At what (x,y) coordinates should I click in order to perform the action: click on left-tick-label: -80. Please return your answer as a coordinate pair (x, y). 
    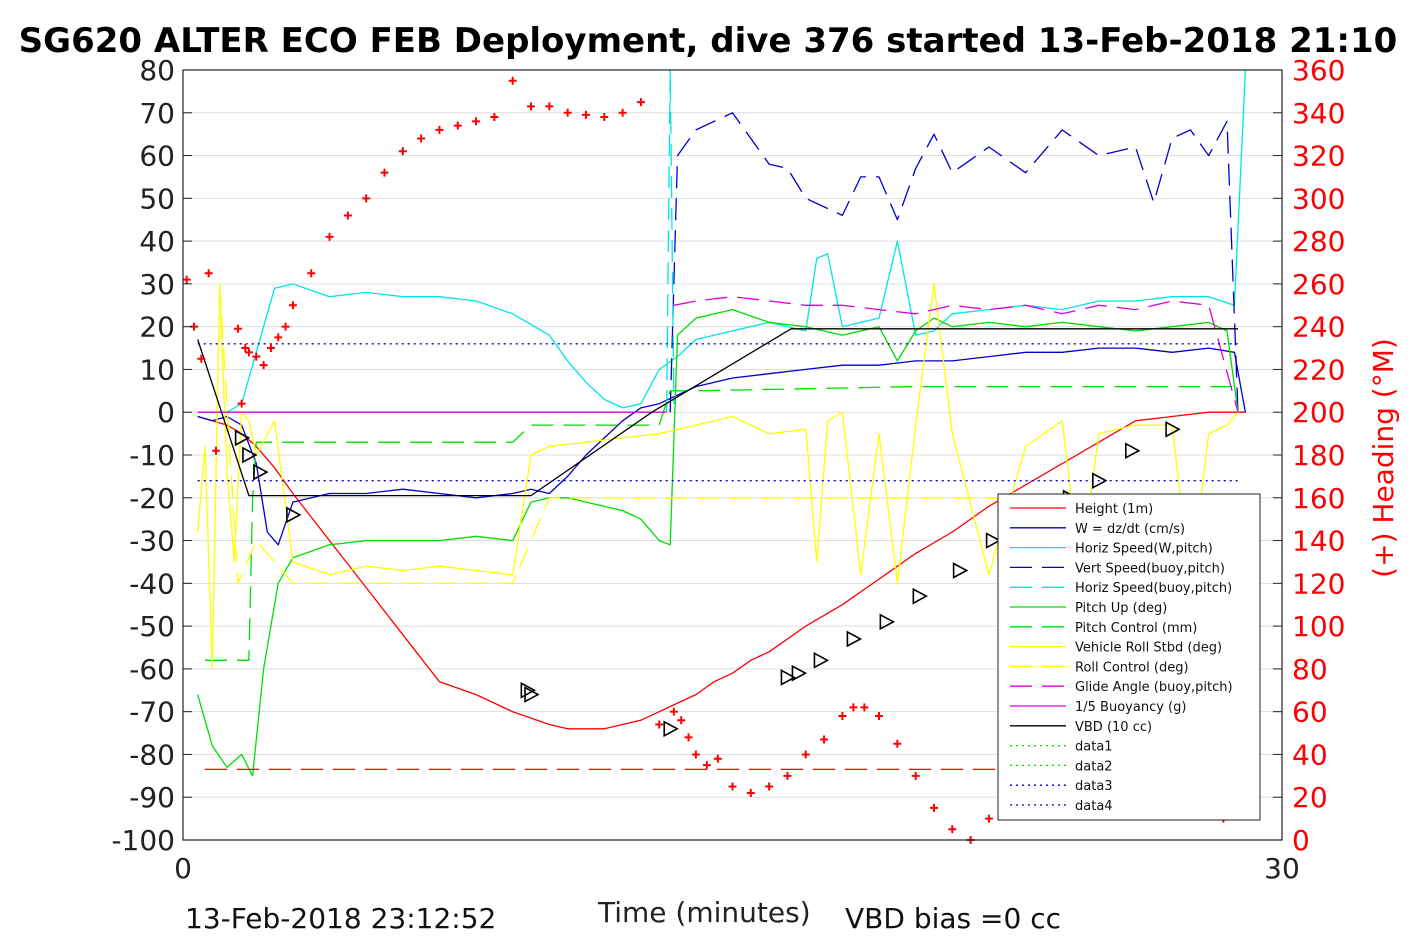
    Looking at the image, I should click on (152, 754).